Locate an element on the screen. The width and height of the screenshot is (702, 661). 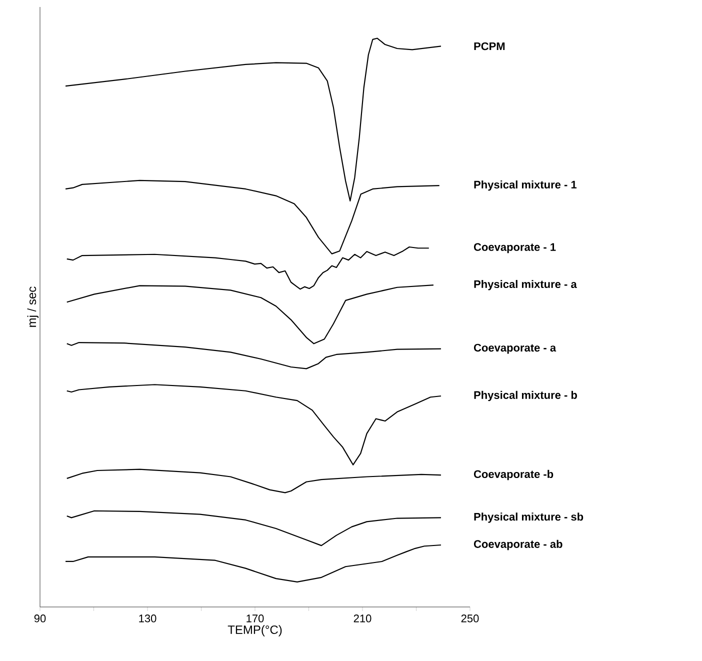
text: Coevaporate -b is located at coordinates (514, 475).